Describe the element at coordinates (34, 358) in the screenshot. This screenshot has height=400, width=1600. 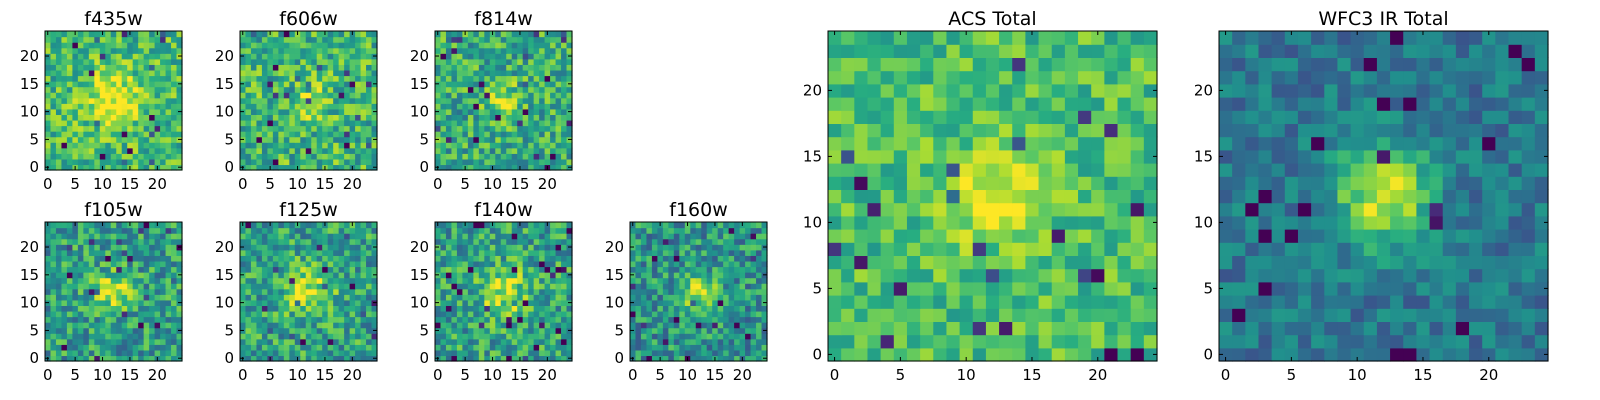
I see `y-tick-label: 0` at that location.